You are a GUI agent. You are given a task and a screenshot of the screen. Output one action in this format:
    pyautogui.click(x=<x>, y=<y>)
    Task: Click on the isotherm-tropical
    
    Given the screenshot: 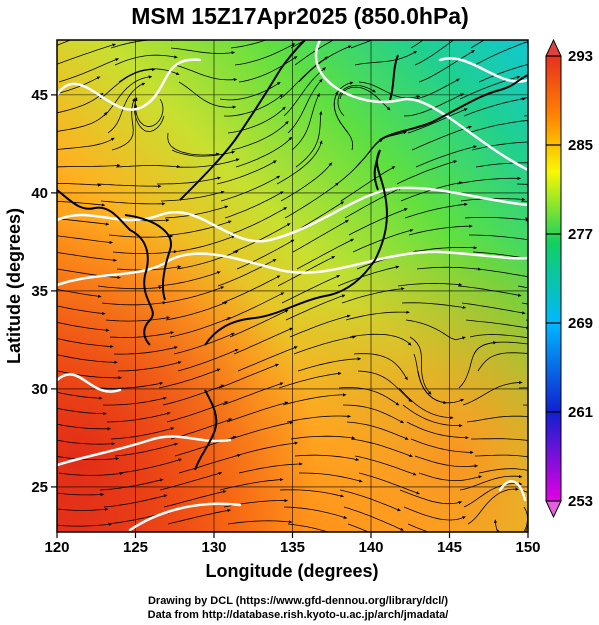 What is the action you would take?
    pyautogui.click(x=149, y=483)
    